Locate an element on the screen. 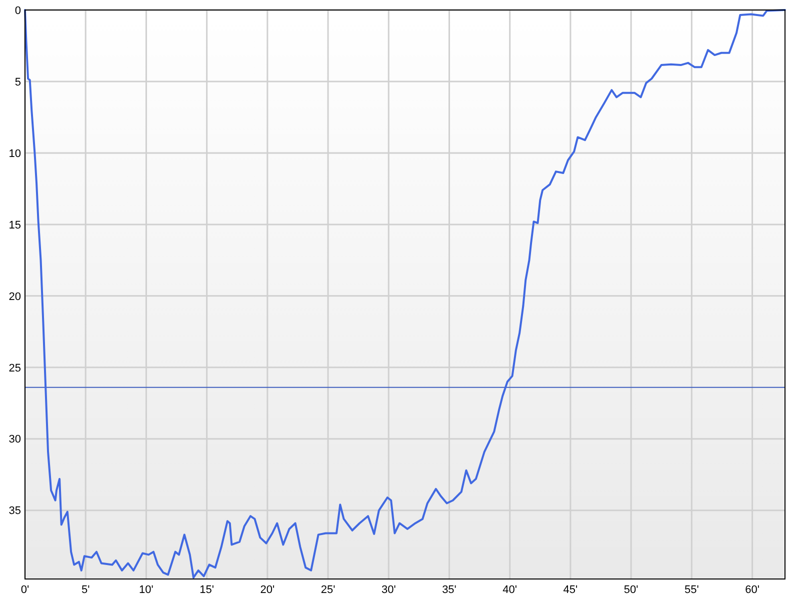  x-tick-label: 20' is located at coordinates (267, 590).